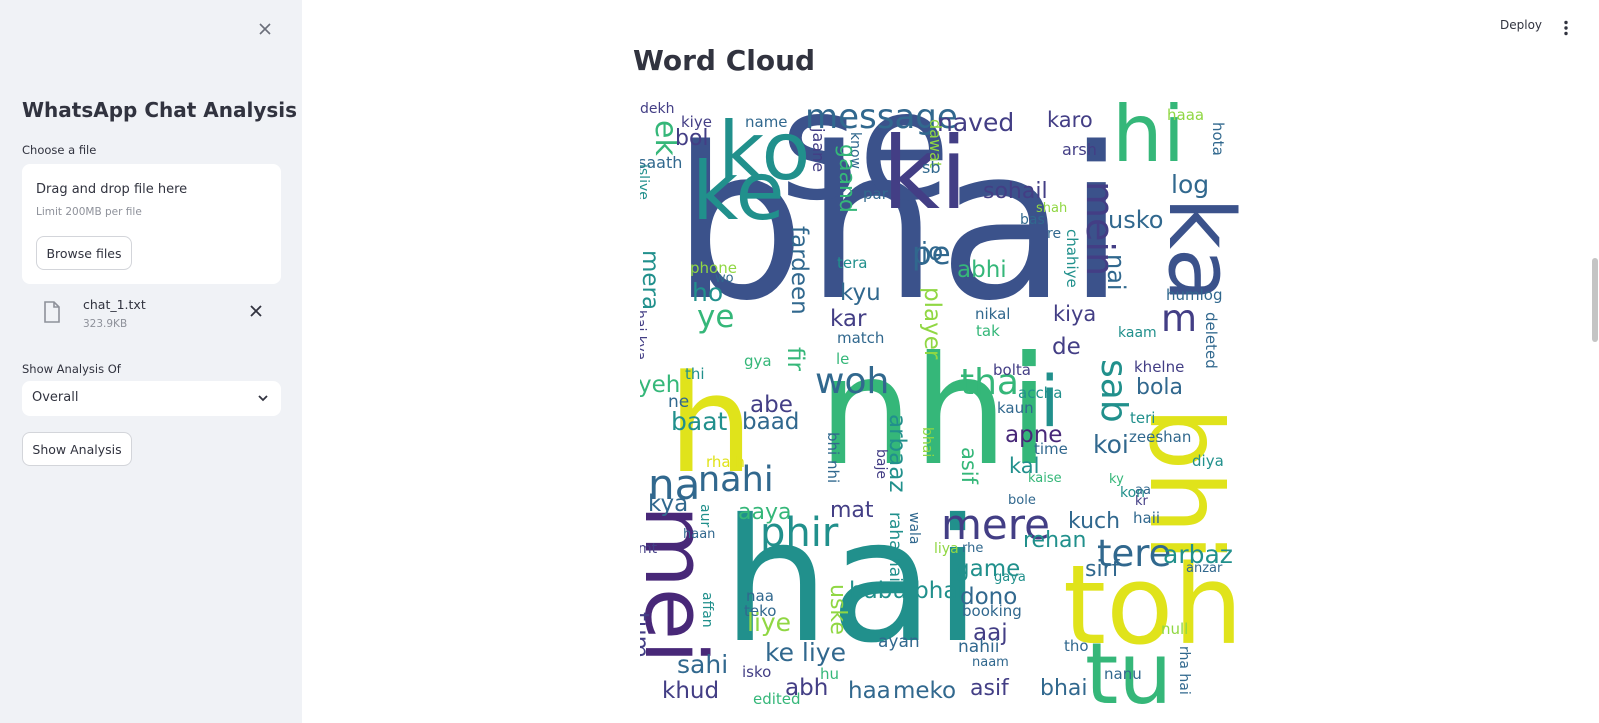 This screenshot has width=1599, height=723. I want to click on word-cloud-word: nahi, so click(736, 480).